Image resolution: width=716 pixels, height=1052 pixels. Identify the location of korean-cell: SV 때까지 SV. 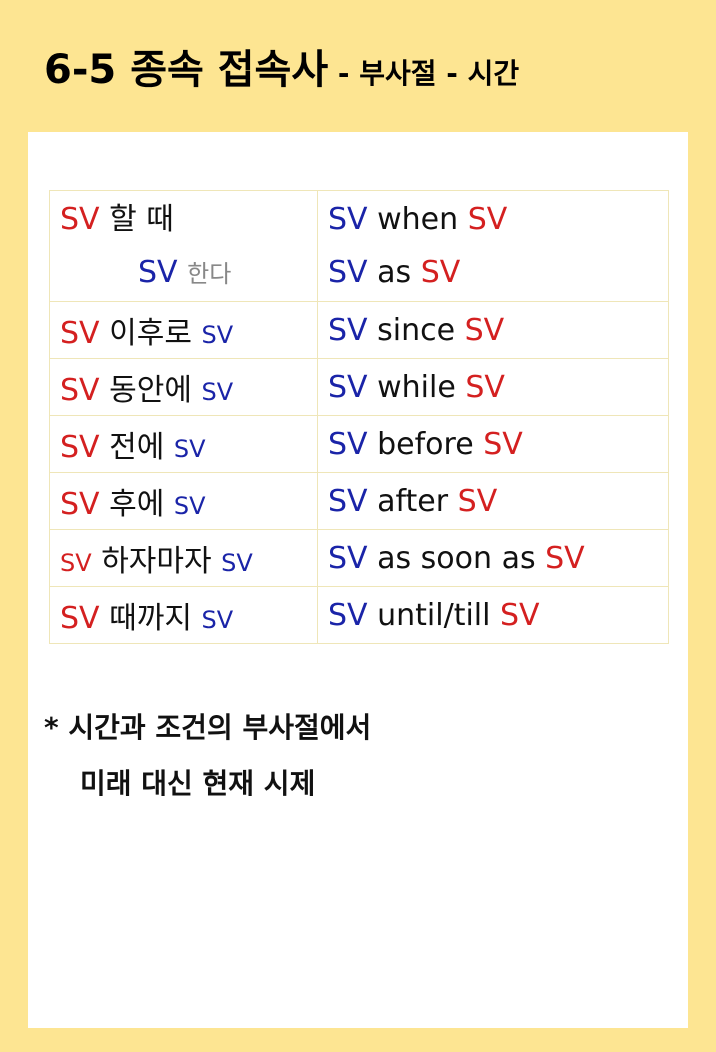
(183, 615).